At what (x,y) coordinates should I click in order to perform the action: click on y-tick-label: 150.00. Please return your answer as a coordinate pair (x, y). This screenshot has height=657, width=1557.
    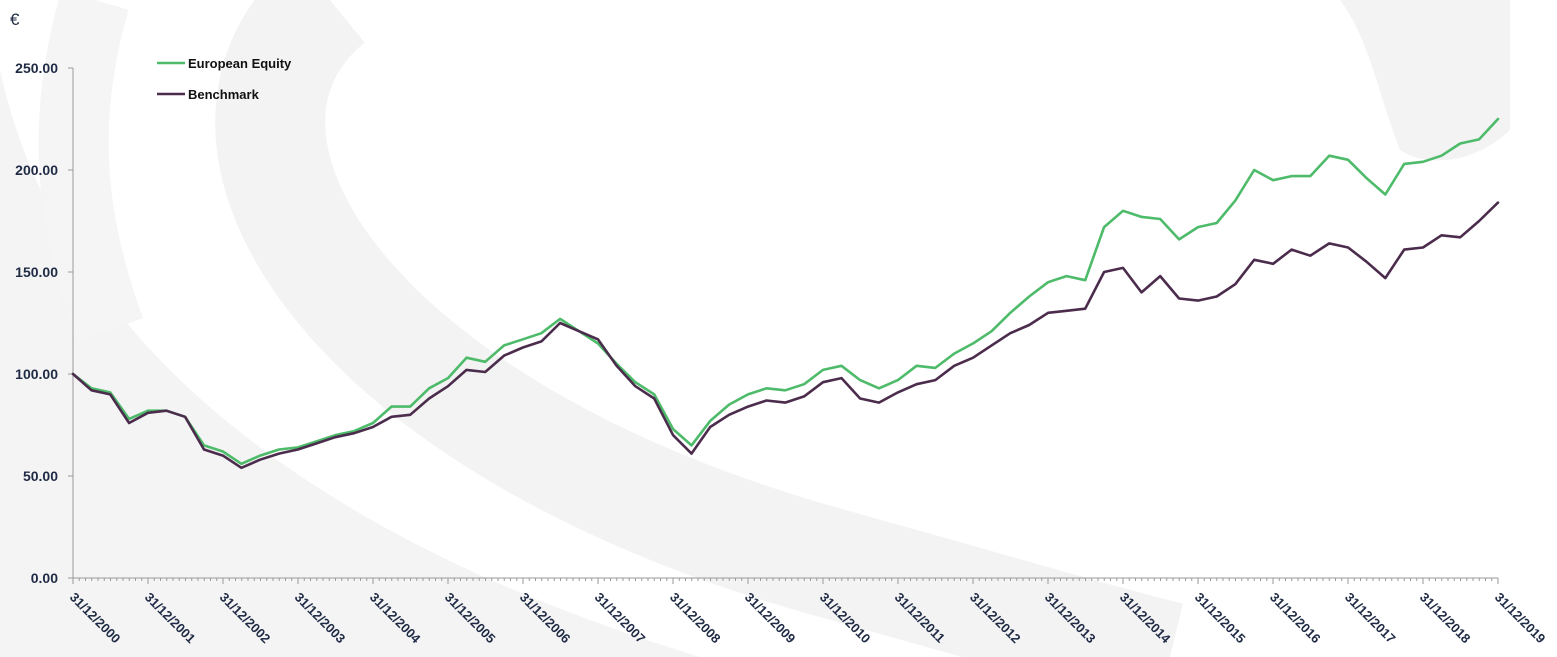
    Looking at the image, I should click on (36, 272).